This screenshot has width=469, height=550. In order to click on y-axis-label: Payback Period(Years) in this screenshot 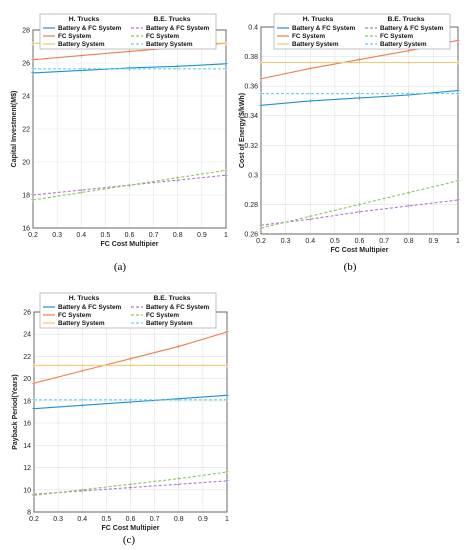, I will do `click(15, 412)`.